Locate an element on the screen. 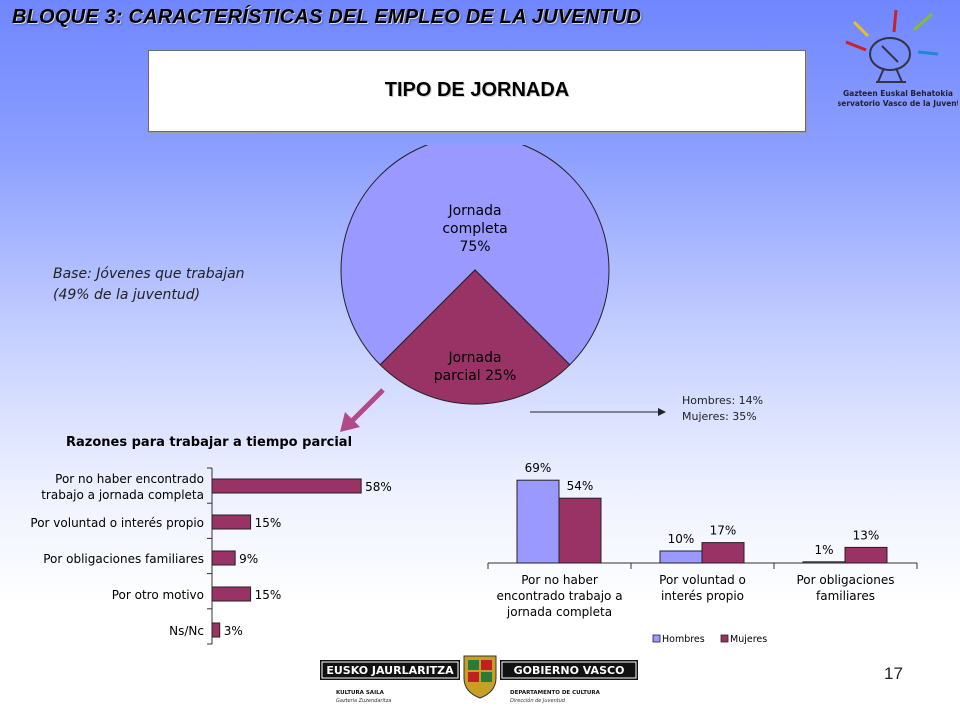  pie-slice-full-time is located at coordinates (475, 255).